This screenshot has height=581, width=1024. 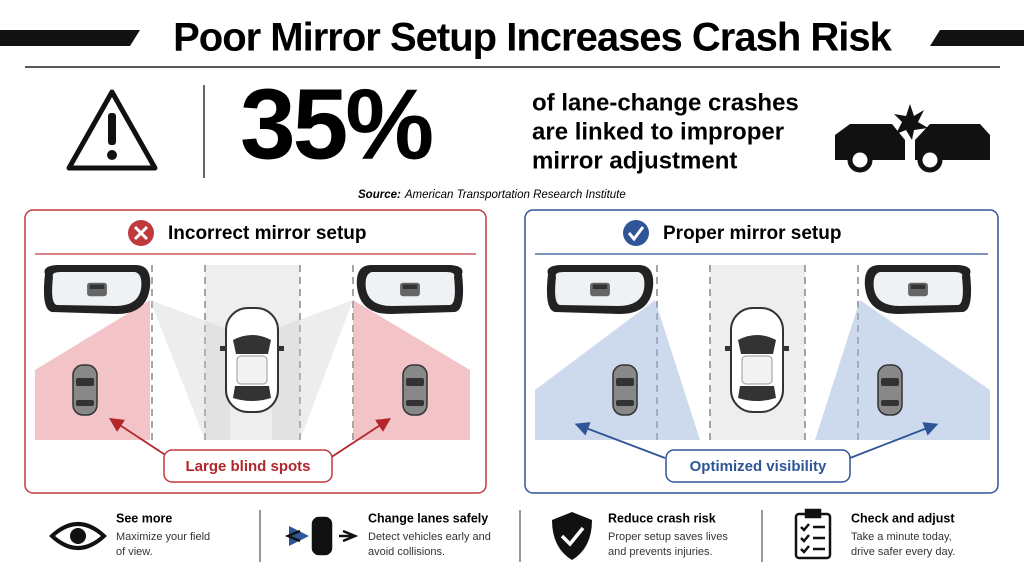 I want to click on footer-description: Detect vehicles early and, so click(x=429, y=537).